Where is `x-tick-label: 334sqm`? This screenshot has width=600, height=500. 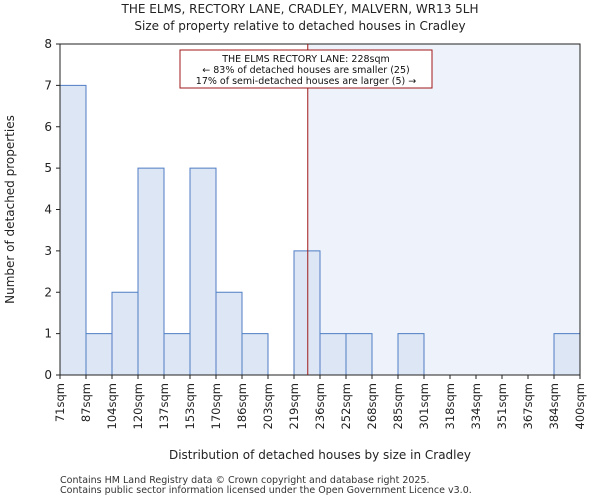 x-tick-label: 334sqm is located at coordinates (476, 406).